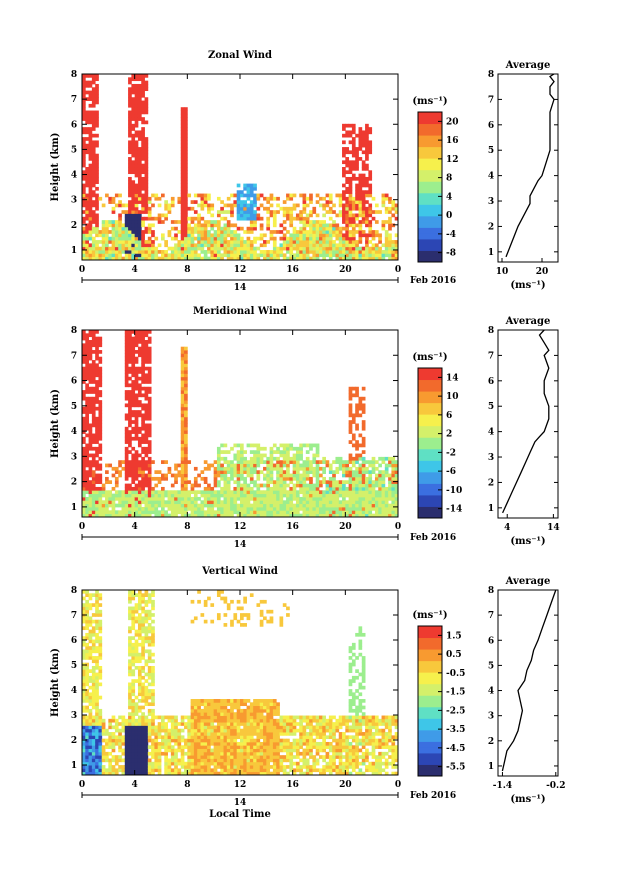 This screenshot has height=873, width=618. Describe the element at coordinates (491, 331) in the screenshot. I see `avg-y-tick-label: 8` at that location.